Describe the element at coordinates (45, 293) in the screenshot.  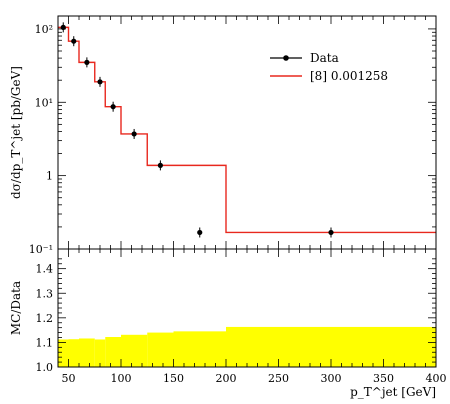
I see `ratio-y-tick-label: 1.3` at that location.